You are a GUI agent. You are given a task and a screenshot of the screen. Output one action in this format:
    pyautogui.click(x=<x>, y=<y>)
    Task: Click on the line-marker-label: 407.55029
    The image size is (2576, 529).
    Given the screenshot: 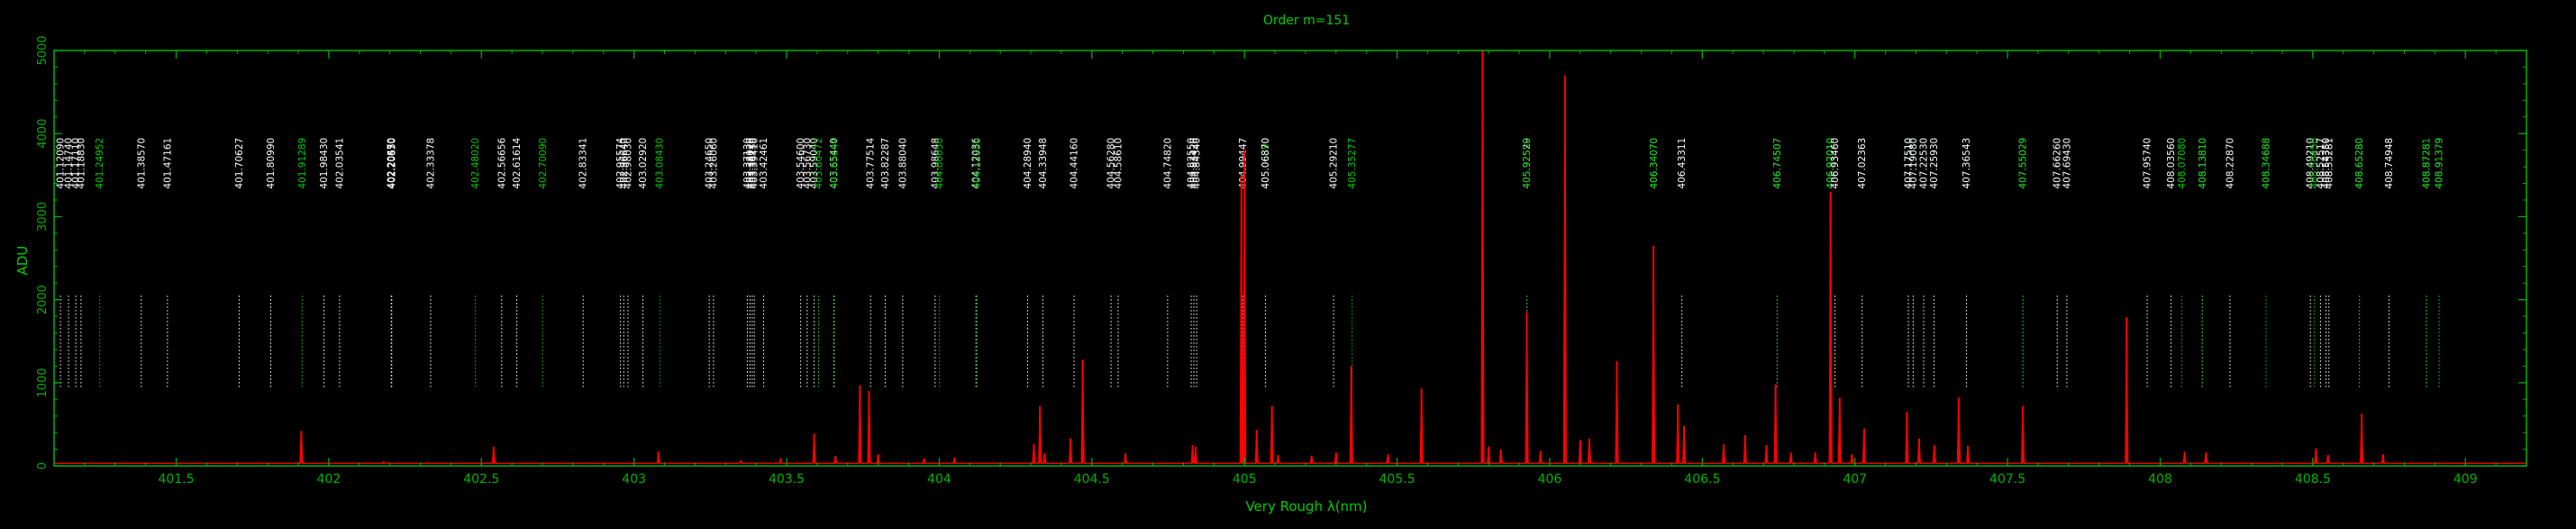 What is the action you would take?
    pyautogui.click(x=2023, y=163)
    